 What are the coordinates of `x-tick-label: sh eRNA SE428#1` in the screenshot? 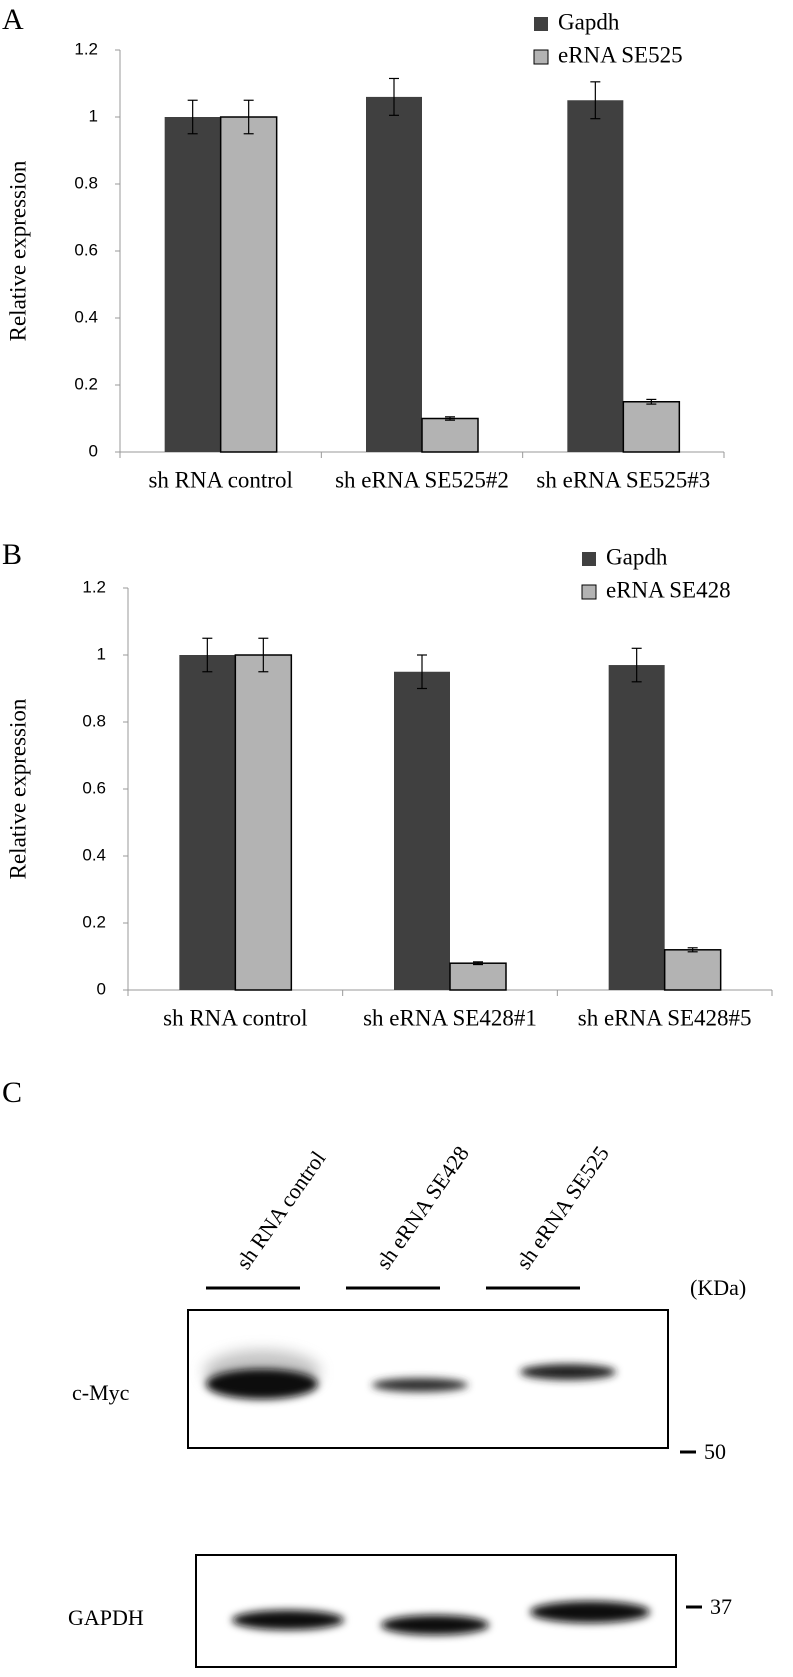 It's located at (450, 1017).